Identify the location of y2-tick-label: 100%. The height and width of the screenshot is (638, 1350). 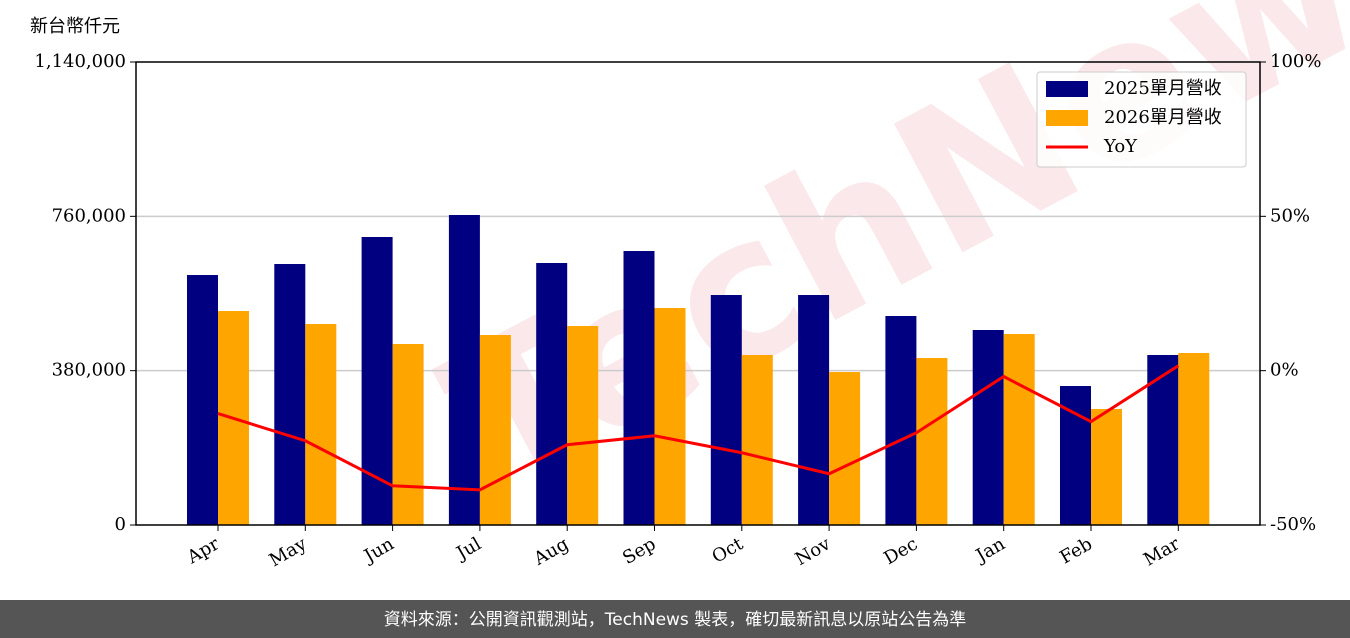
(1295, 61).